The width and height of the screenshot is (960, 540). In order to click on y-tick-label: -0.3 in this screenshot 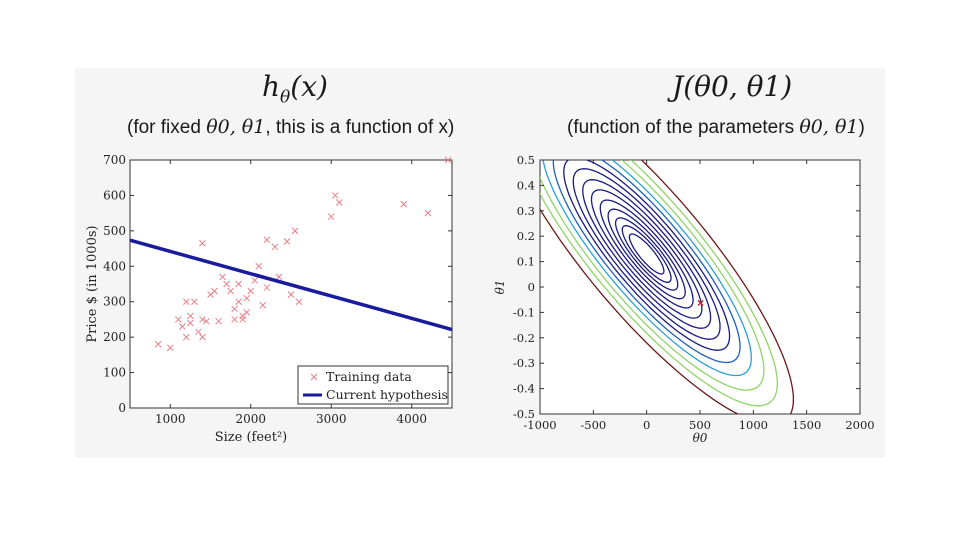, I will do `click(524, 363)`.